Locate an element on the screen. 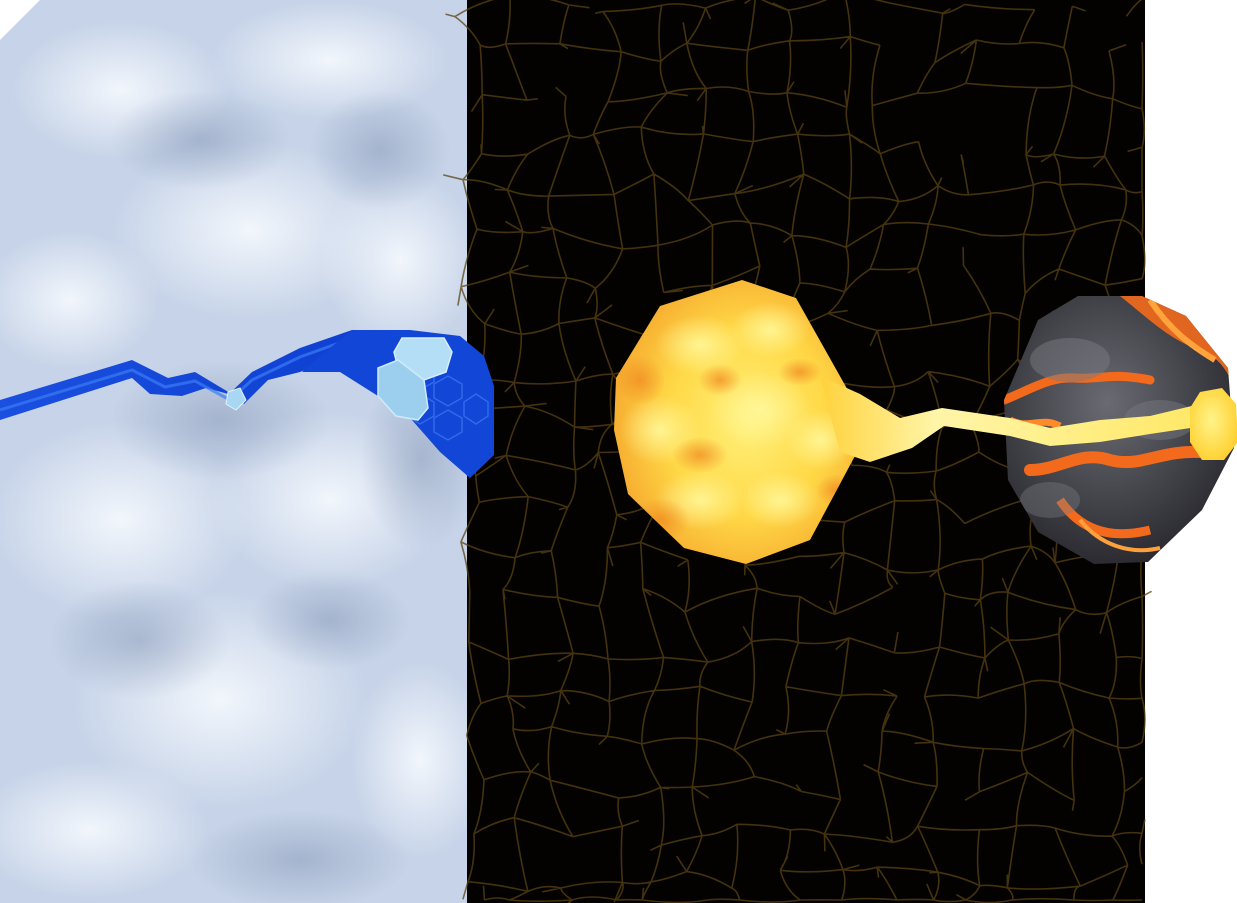 This screenshot has height=903, width=1237. lava-pool is located at coordinates (735, 422).